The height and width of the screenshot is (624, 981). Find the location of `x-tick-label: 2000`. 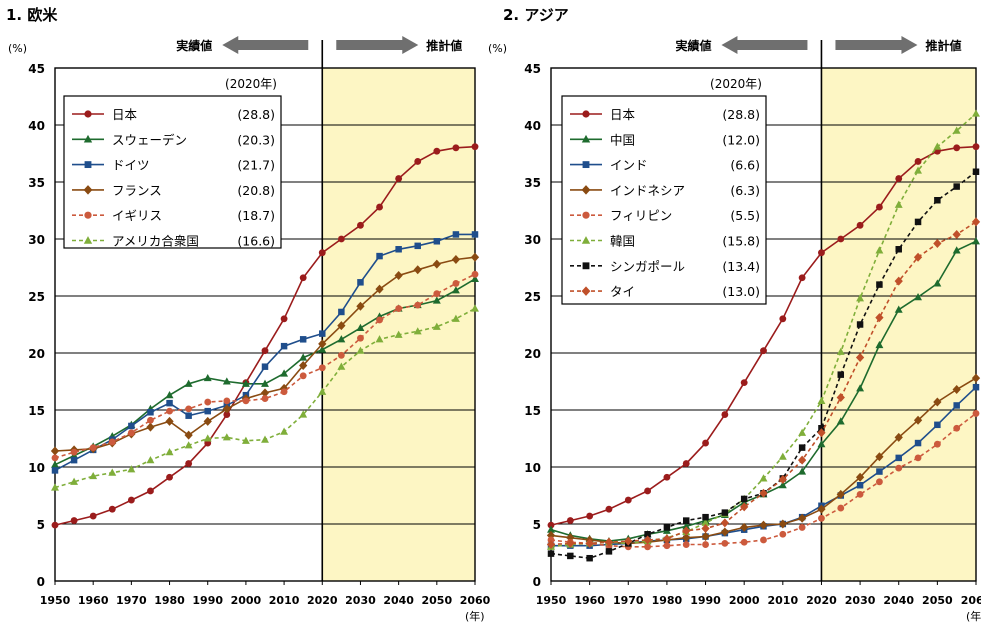

x-tick-label: 2000 is located at coordinates (744, 600).